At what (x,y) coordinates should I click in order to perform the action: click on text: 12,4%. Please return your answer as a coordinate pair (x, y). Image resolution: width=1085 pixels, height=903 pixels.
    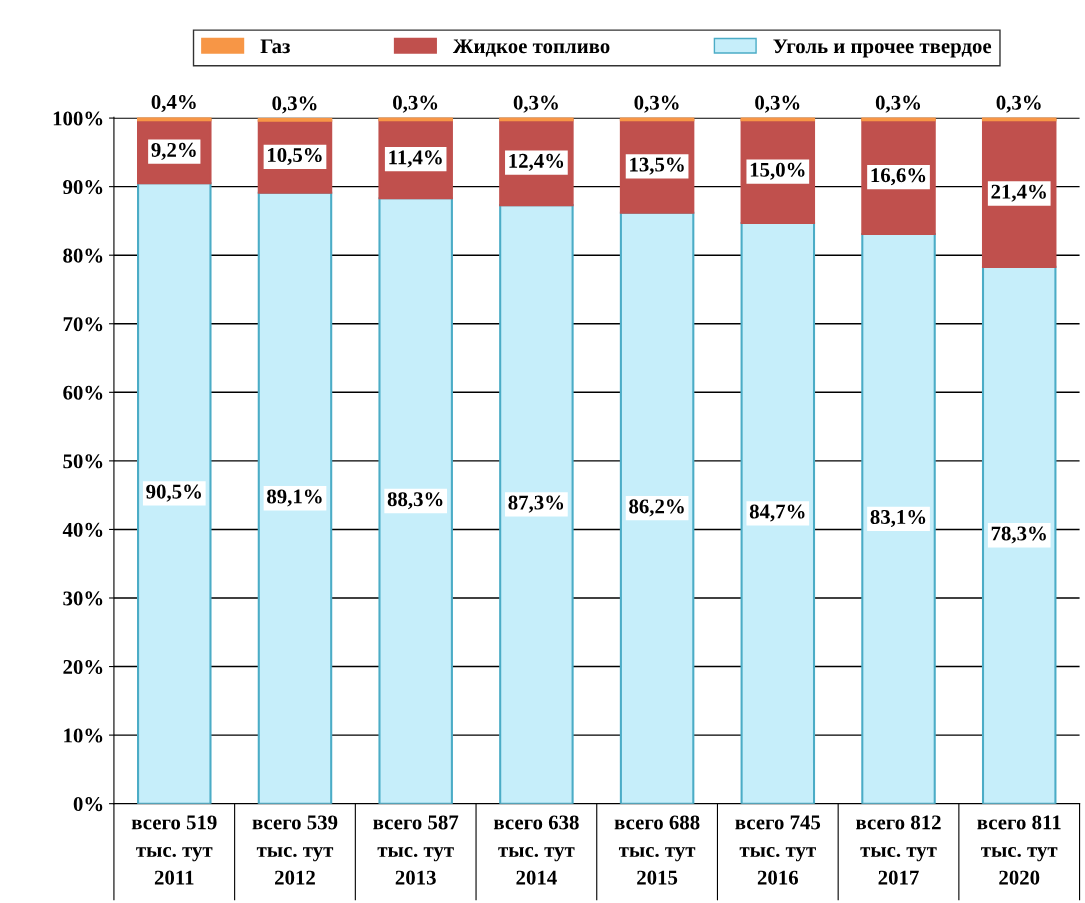
    Looking at the image, I should click on (536, 162).